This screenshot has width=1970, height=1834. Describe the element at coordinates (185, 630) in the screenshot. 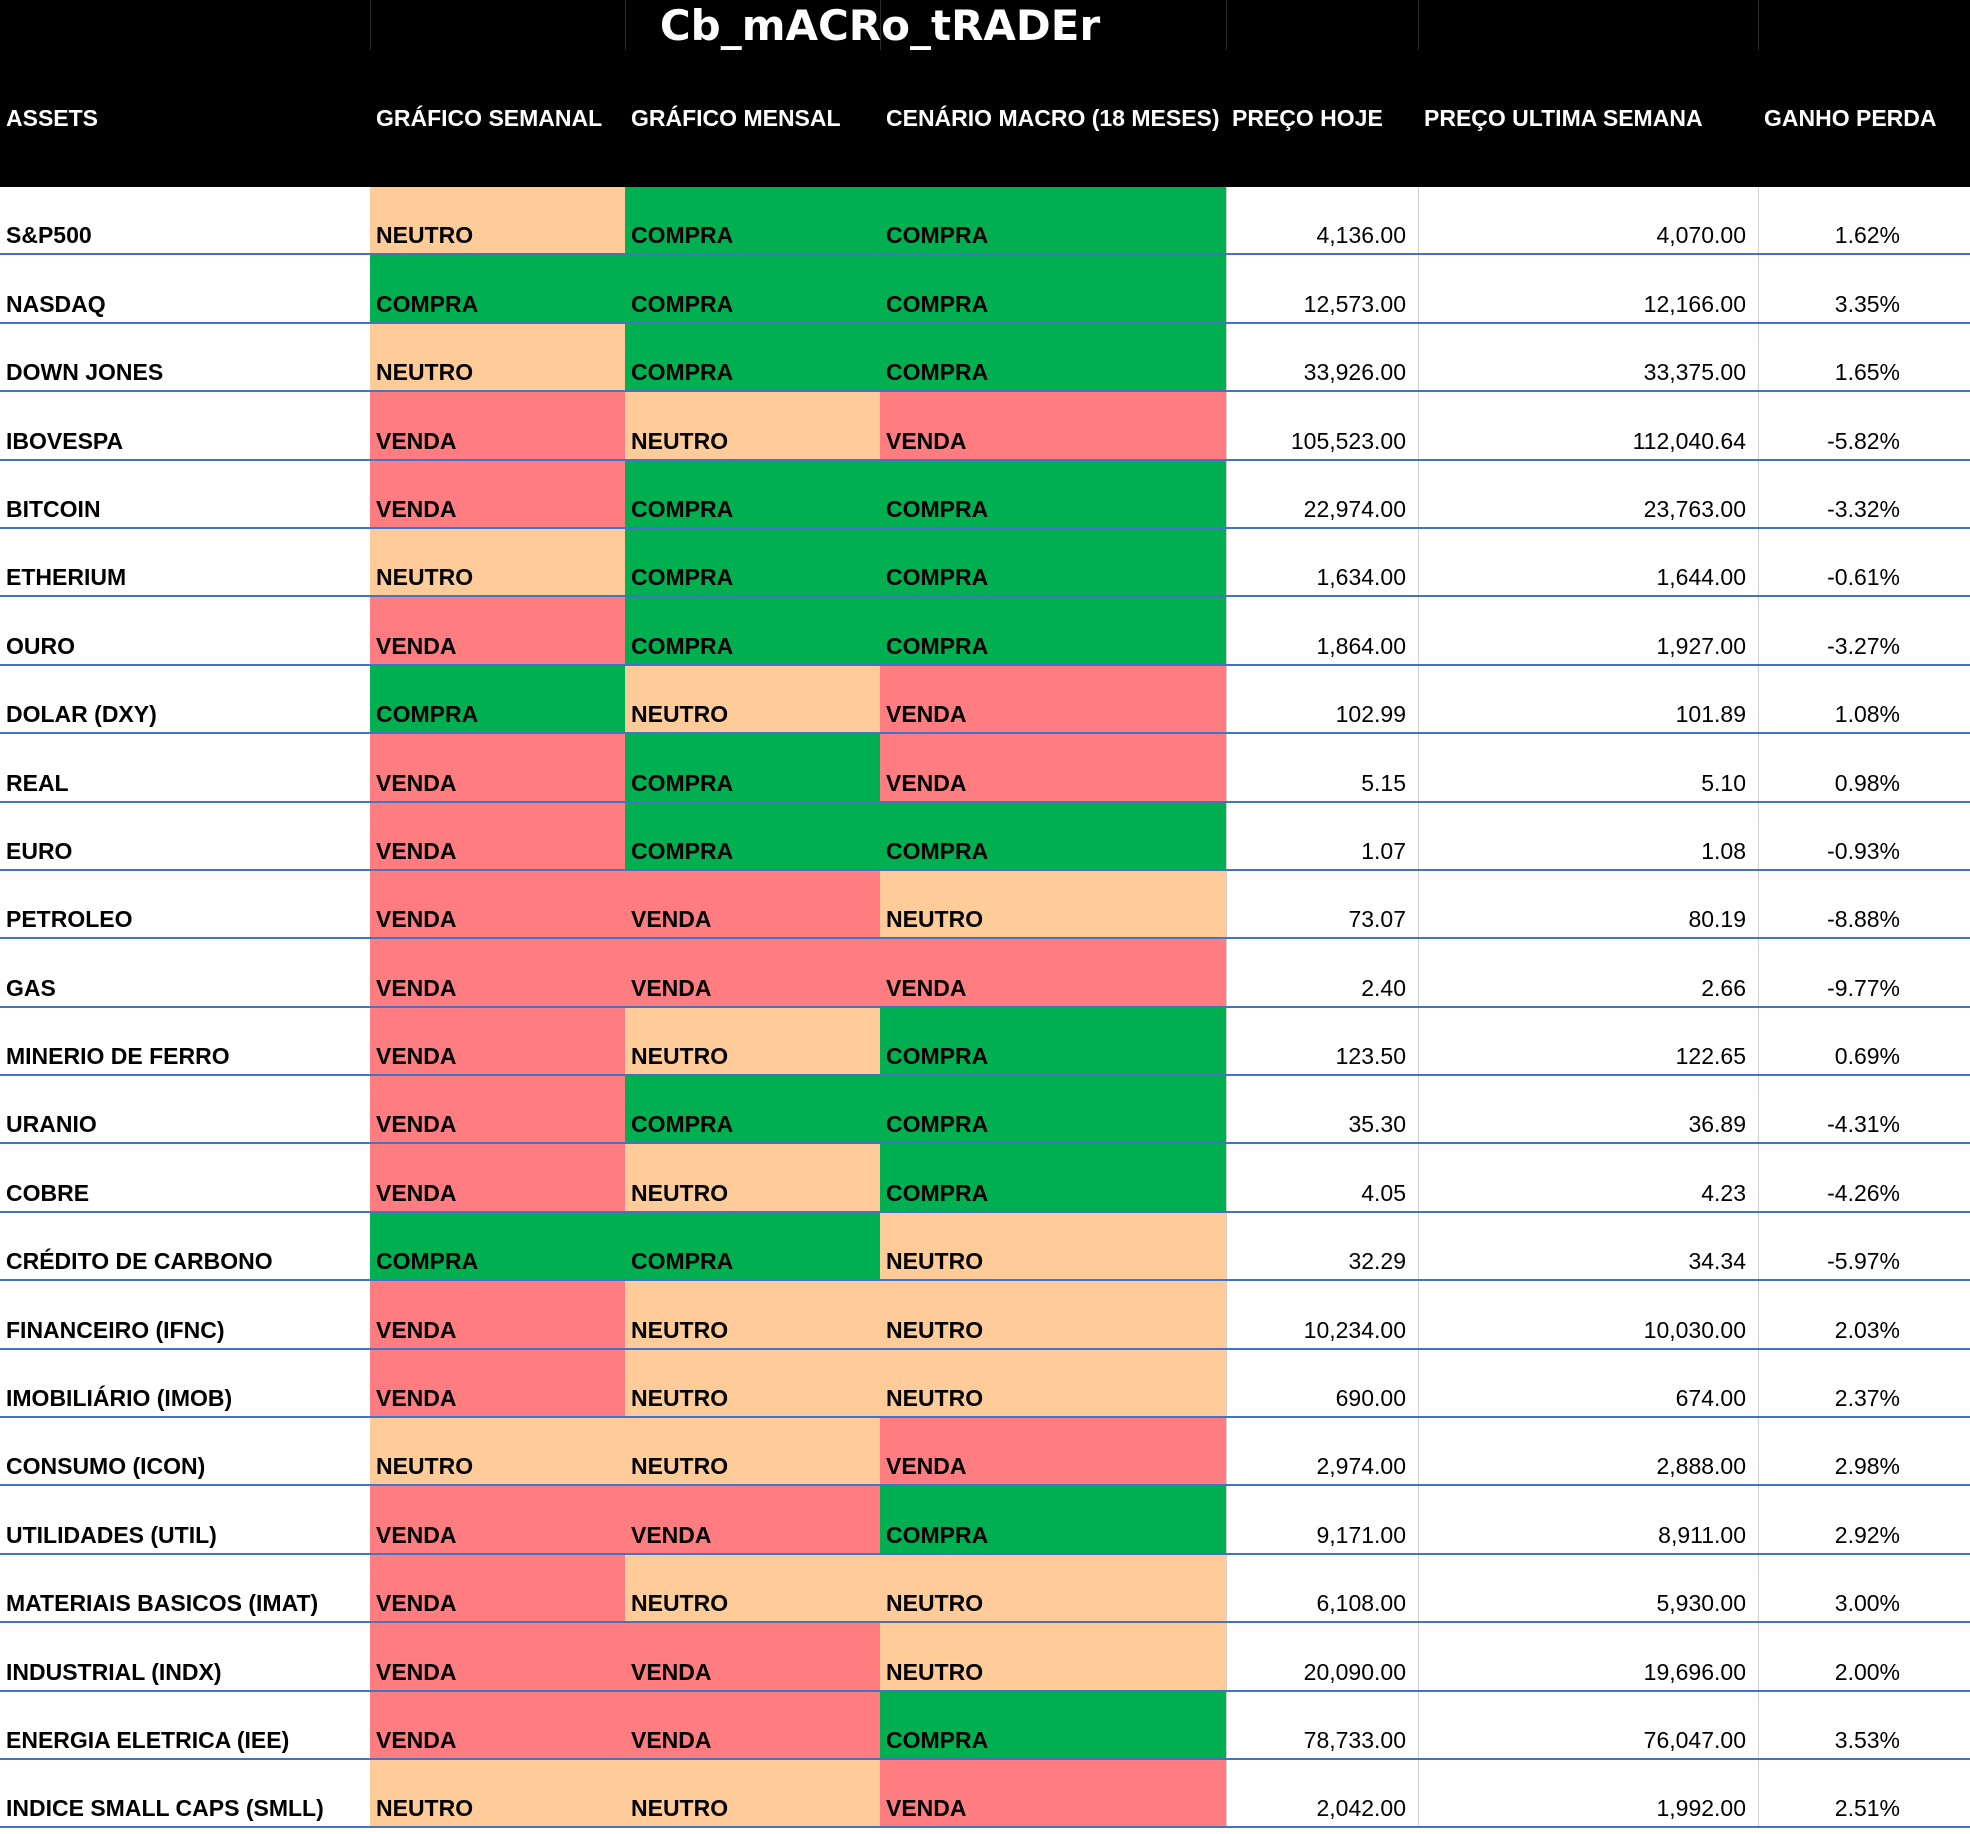

I see `asset-cell: OURO` at that location.